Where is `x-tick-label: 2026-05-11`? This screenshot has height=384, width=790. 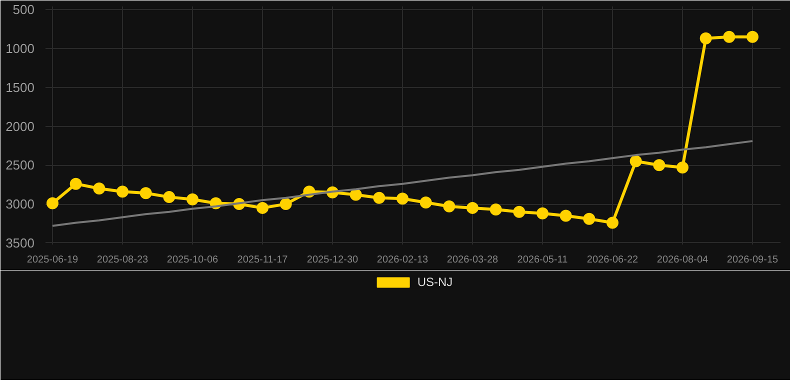 x-tick-label: 2026-05-11 is located at coordinates (542, 260).